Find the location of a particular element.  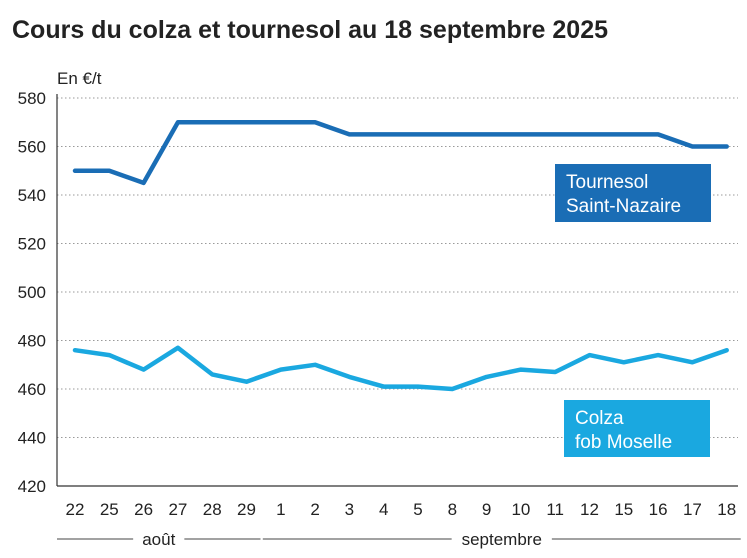

x-tick-label: 18 is located at coordinates (726, 509).